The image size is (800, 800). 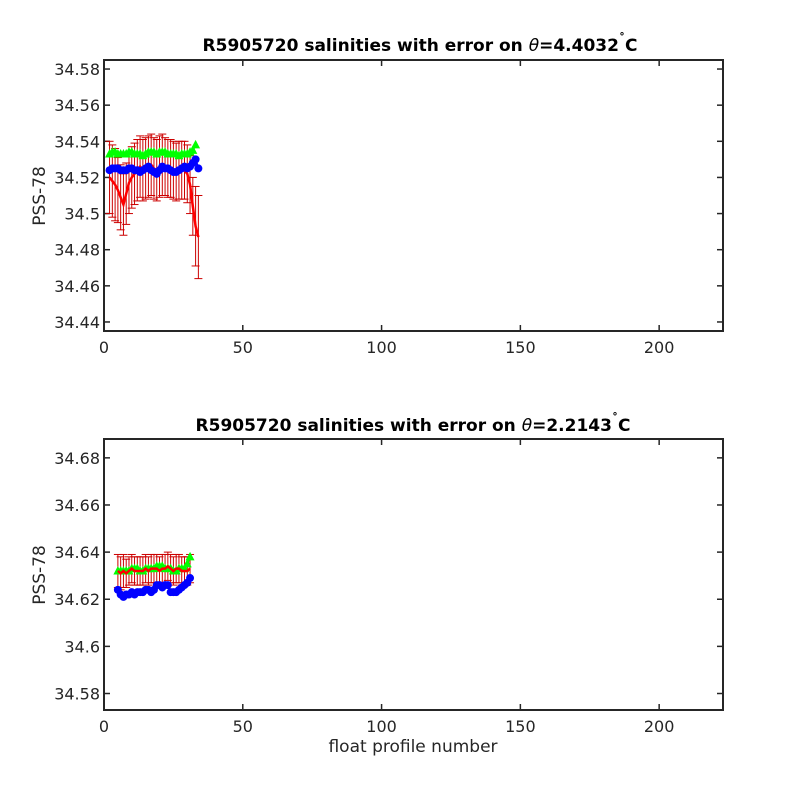 What do you see at coordinates (154, 569) in the screenshot?
I see `mapped-series-line` at bounding box center [154, 569].